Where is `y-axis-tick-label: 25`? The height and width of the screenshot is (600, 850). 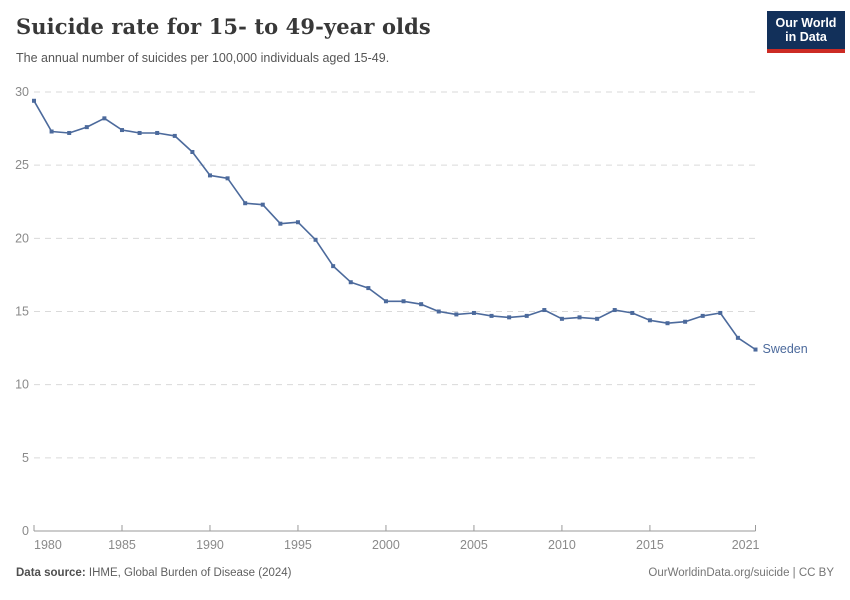 y-axis-tick-label: 25 is located at coordinates (22, 165).